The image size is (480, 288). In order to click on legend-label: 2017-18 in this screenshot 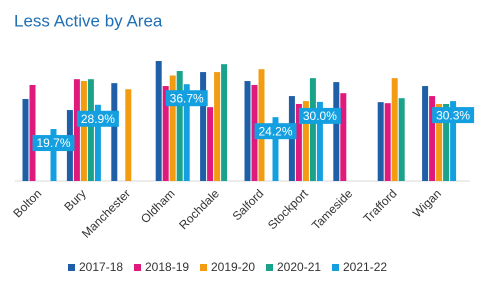, I will do `click(101, 267)`.